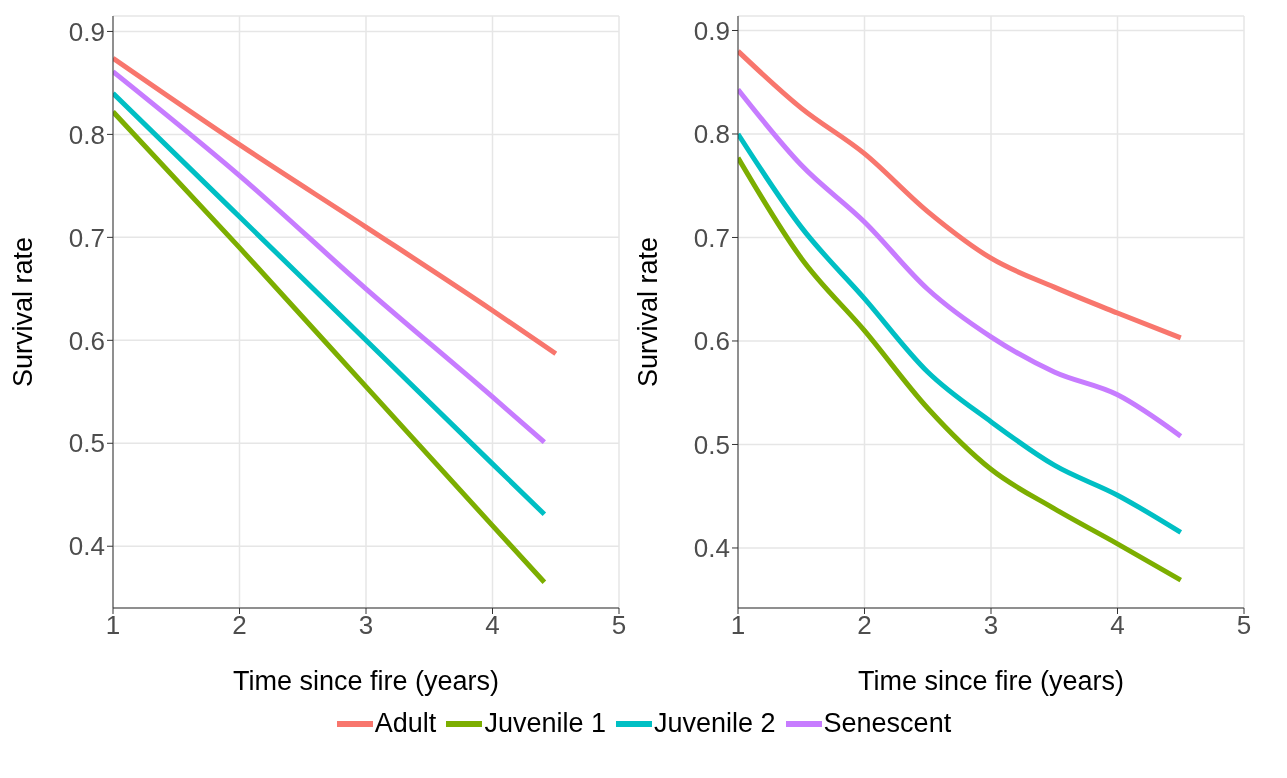  What do you see at coordinates (714, 723) in the screenshot?
I see `legend-label: Juvenile 2` at bounding box center [714, 723].